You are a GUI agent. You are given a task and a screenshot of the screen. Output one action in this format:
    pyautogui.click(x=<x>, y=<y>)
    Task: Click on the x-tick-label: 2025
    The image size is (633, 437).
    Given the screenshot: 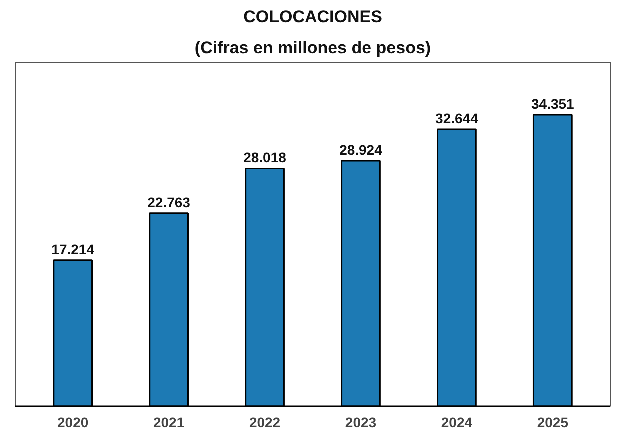 What is the action you would take?
    pyautogui.click(x=553, y=422)
    